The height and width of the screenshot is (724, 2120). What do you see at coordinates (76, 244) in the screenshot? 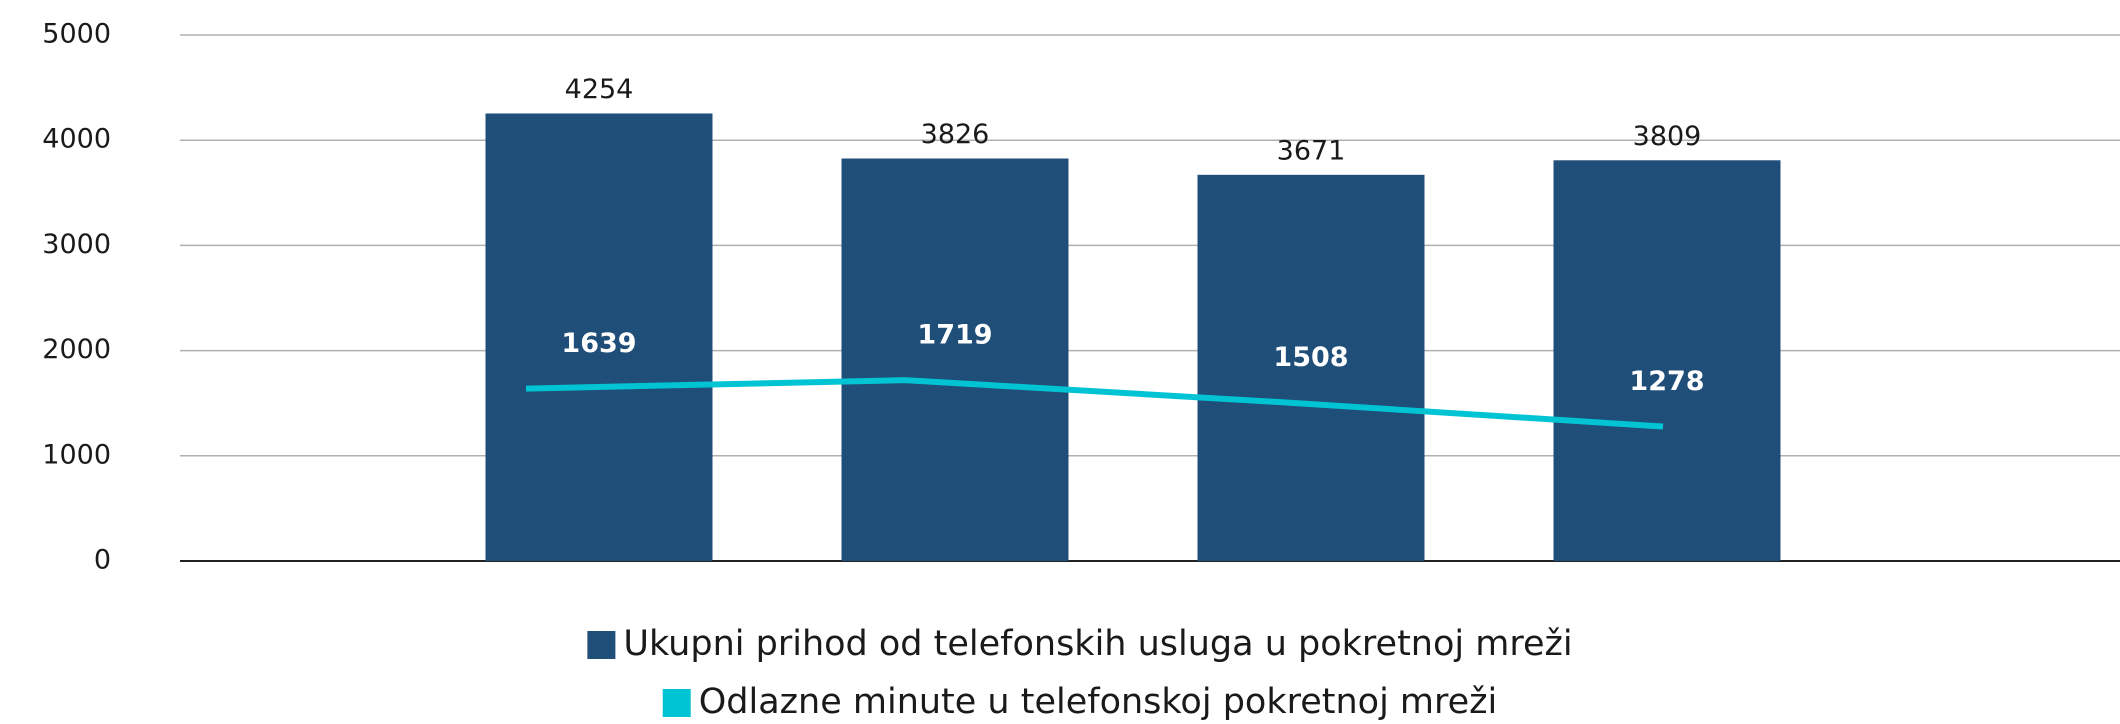
I see `y-tick-label: 3000` at bounding box center [76, 244].